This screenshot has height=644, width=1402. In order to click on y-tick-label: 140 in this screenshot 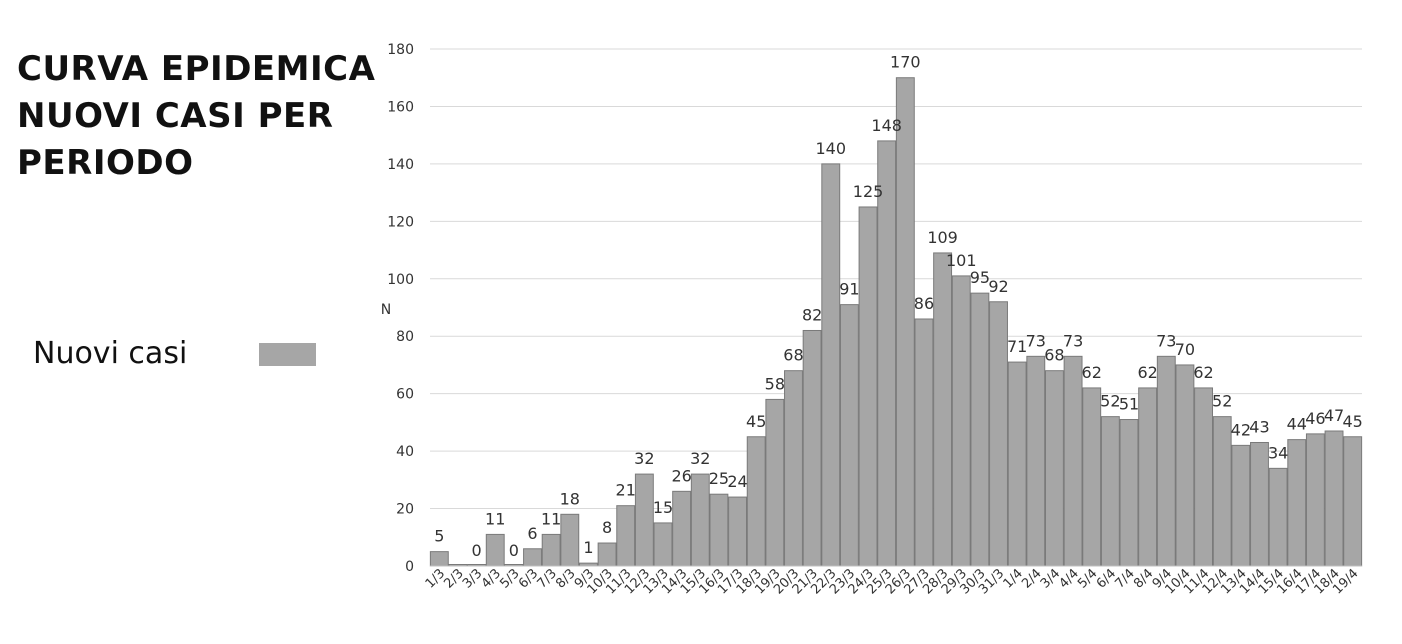, I will do `click(400, 165)`.